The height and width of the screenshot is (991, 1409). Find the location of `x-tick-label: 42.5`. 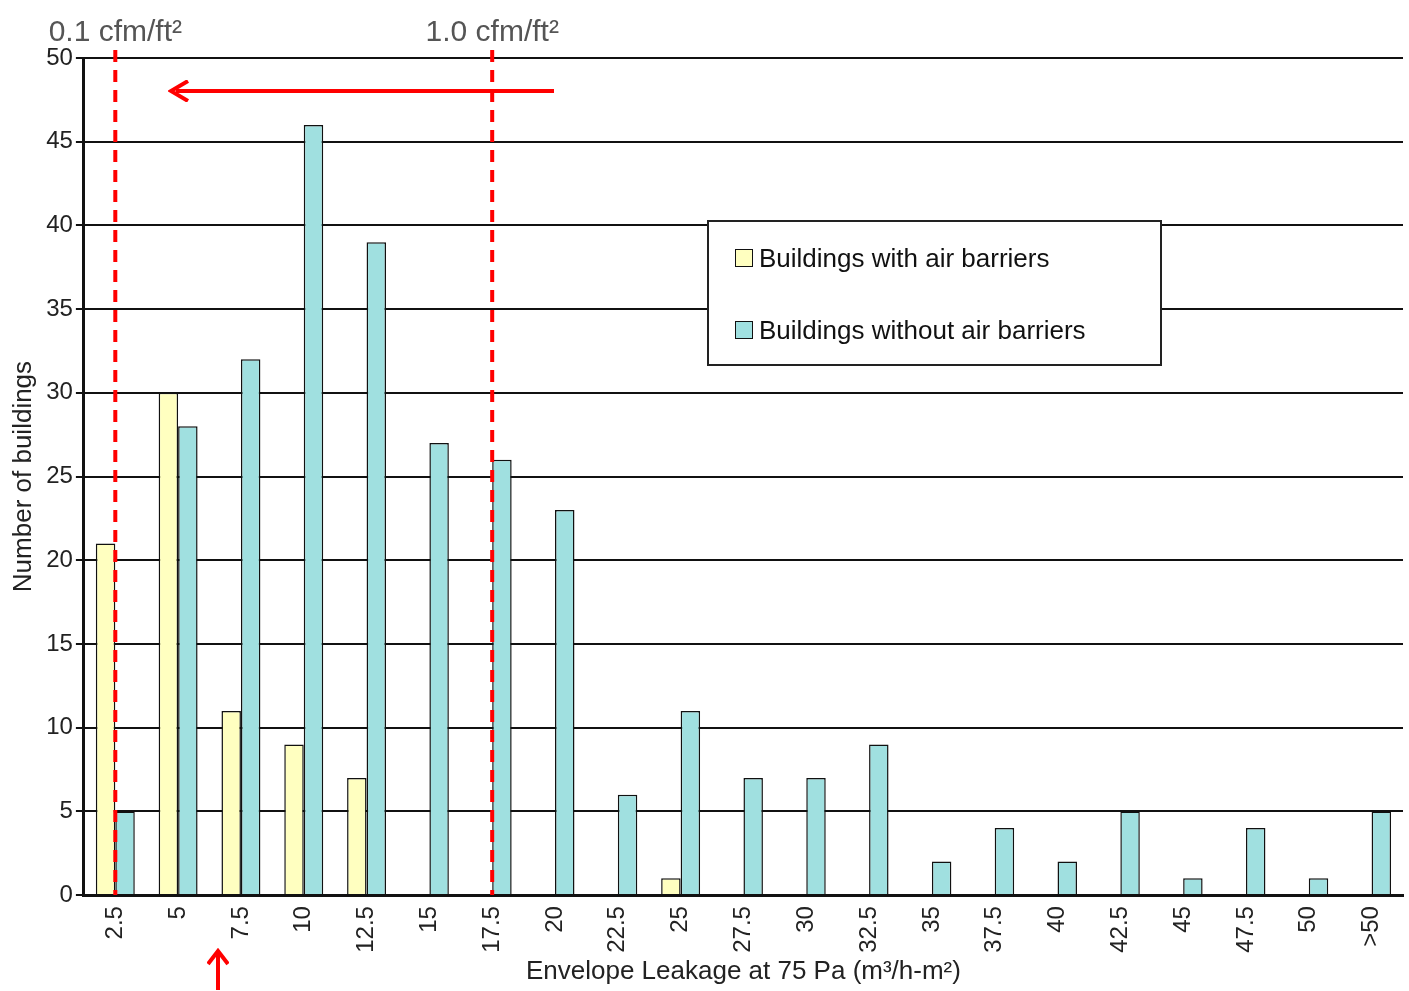

x-tick-label: 42.5 is located at coordinates (1118, 929).